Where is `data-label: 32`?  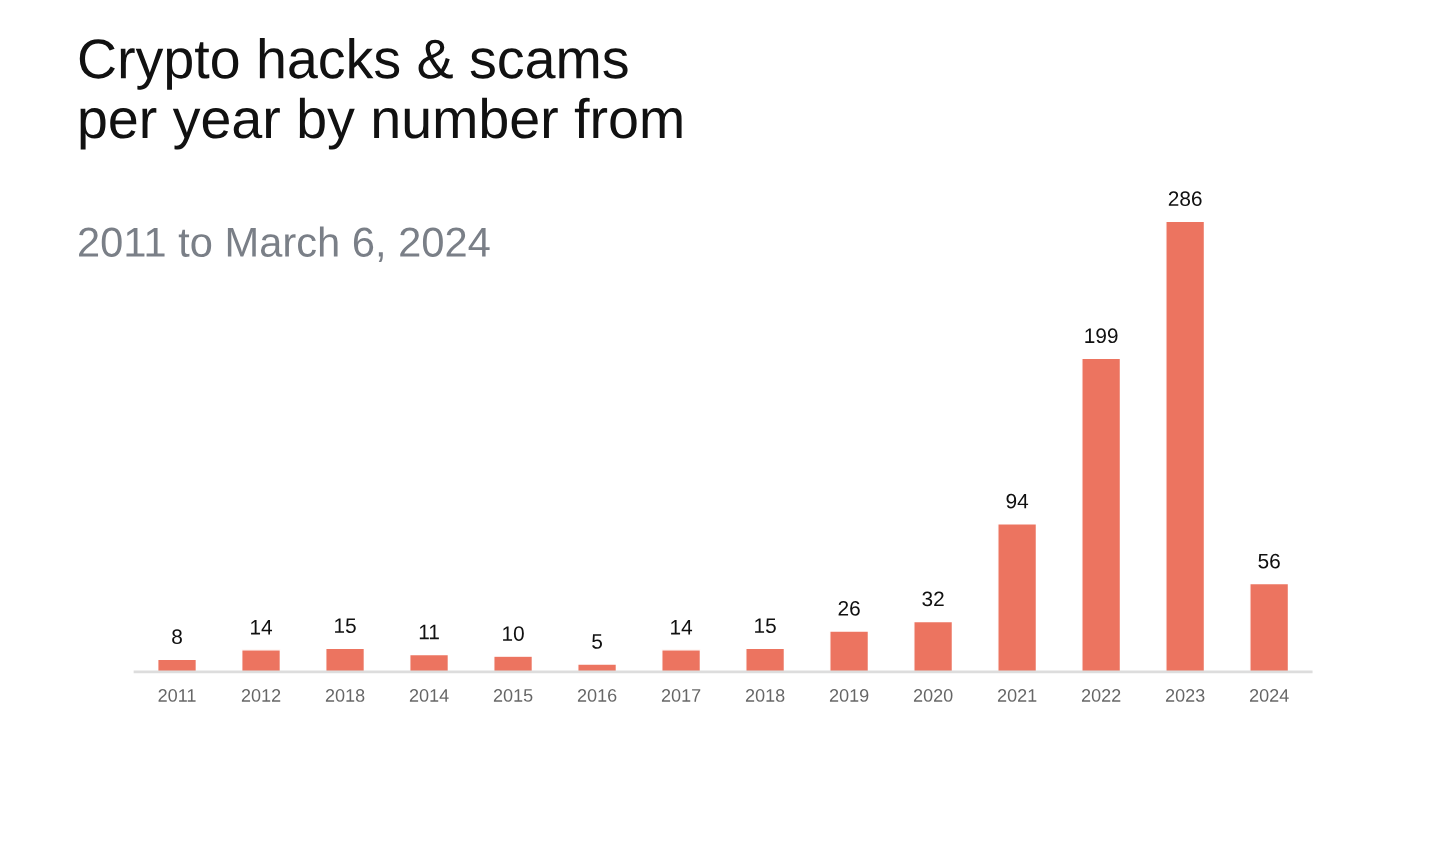
data-label: 32 is located at coordinates (933, 599).